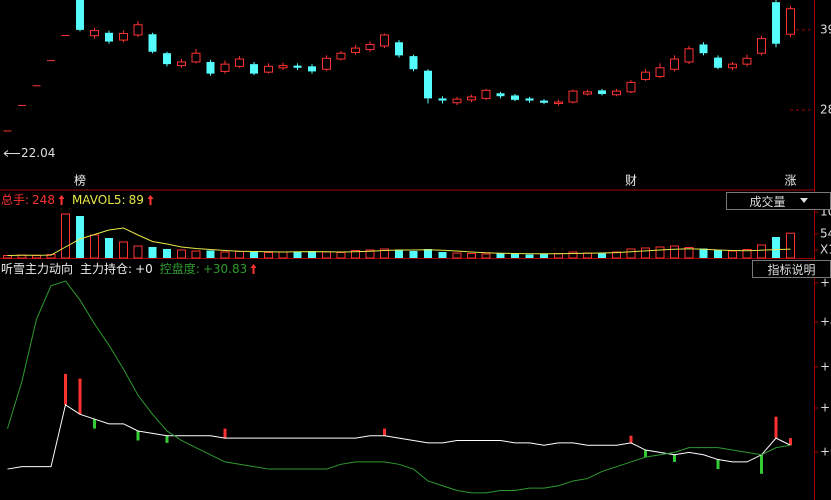  Describe the element at coordinates (98, 200) in the screenshot. I see `legend-ma-name: MAVOL5:` at that location.